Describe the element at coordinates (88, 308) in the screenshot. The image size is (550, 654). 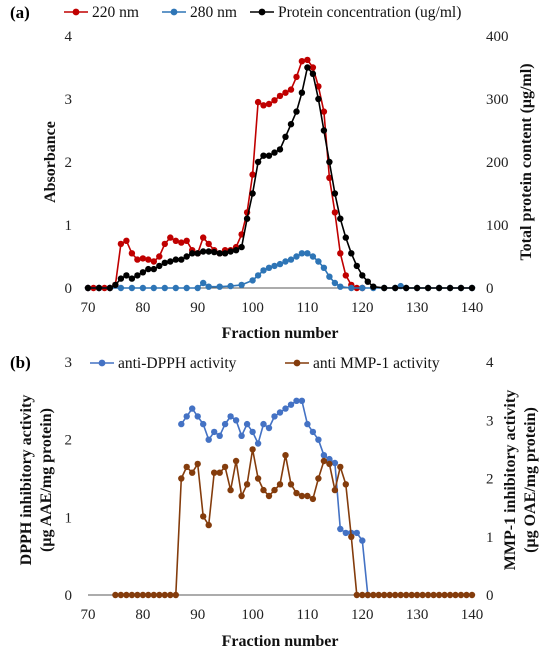
I see `x-tick-label-a-70: 70` at that location.